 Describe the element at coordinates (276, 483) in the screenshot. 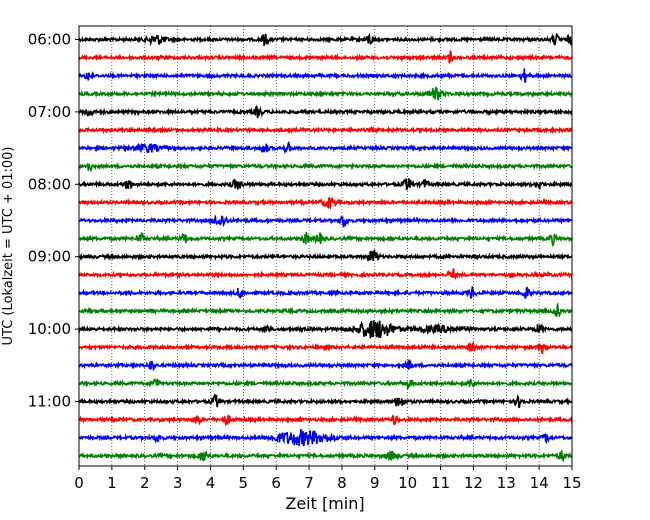

I see `x-tick-label: 6` at that location.